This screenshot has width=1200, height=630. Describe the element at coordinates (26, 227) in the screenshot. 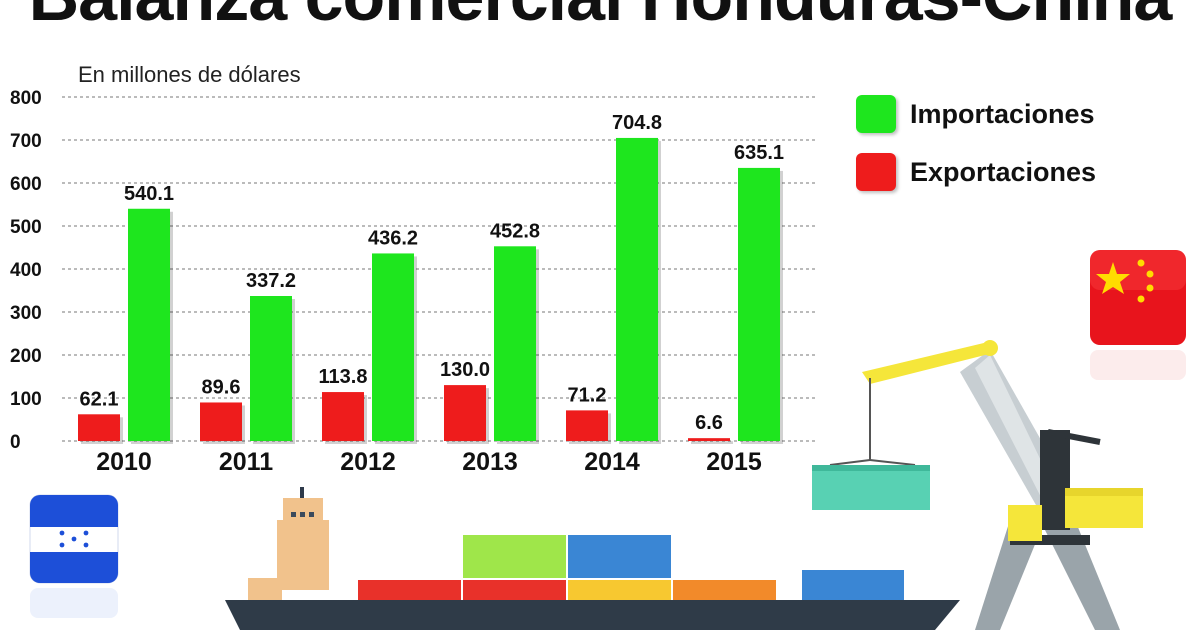

I see `y-tick-label: 500` at that location.